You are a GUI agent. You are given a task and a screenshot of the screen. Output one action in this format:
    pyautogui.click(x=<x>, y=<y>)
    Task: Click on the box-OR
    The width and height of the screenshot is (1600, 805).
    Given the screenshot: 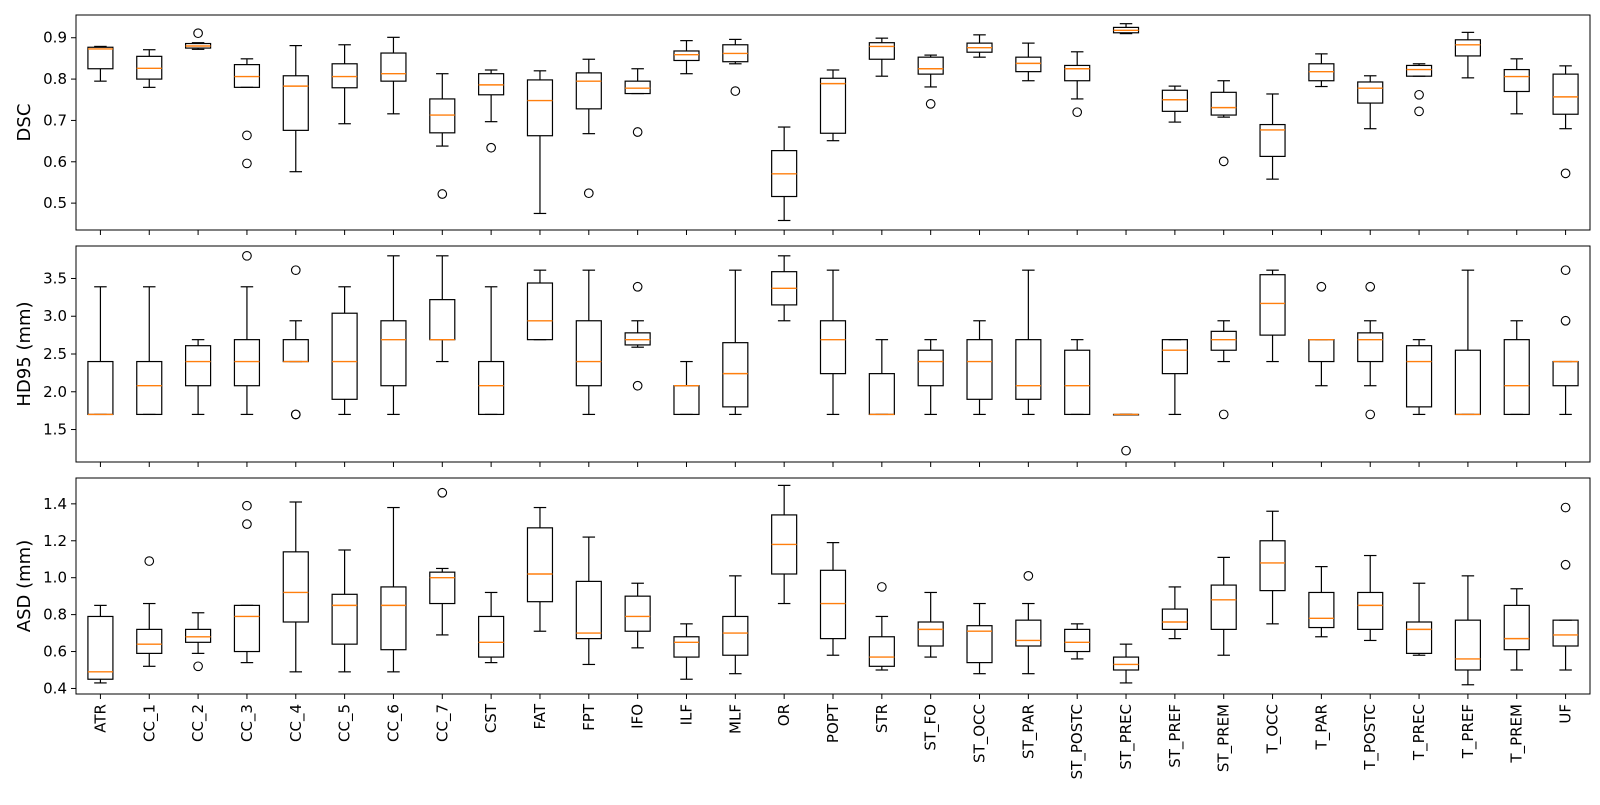 What is the action you would take?
    pyautogui.click(x=784, y=174)
    